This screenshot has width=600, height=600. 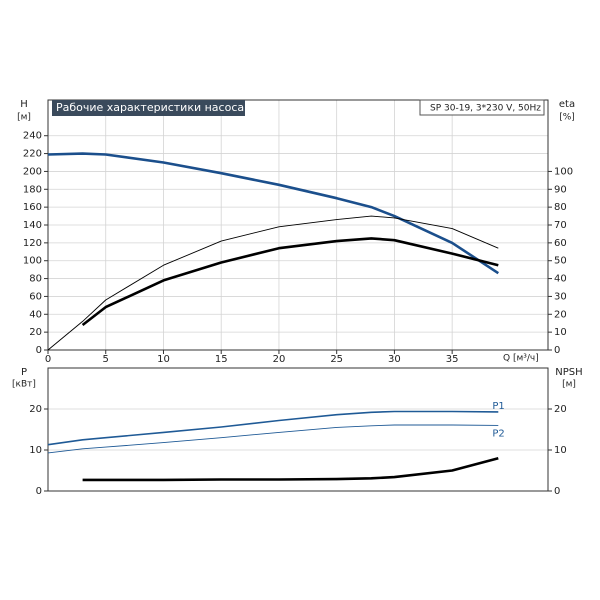 What do you see at coordinates (567, 118) in the screenshot?
I see `y2-axis-unit: [%]` at bounding box center [567, 118].